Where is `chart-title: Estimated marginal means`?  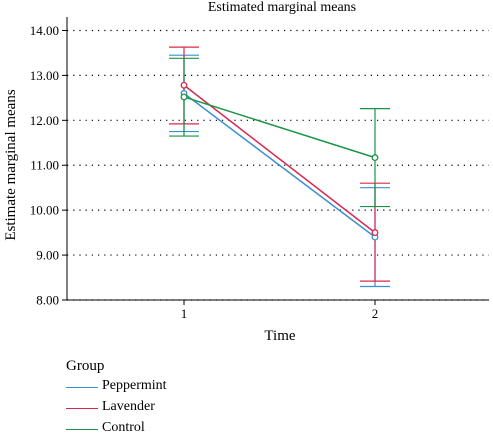 chart-title: Estimated marginal means is located at coordinates (282, 7).